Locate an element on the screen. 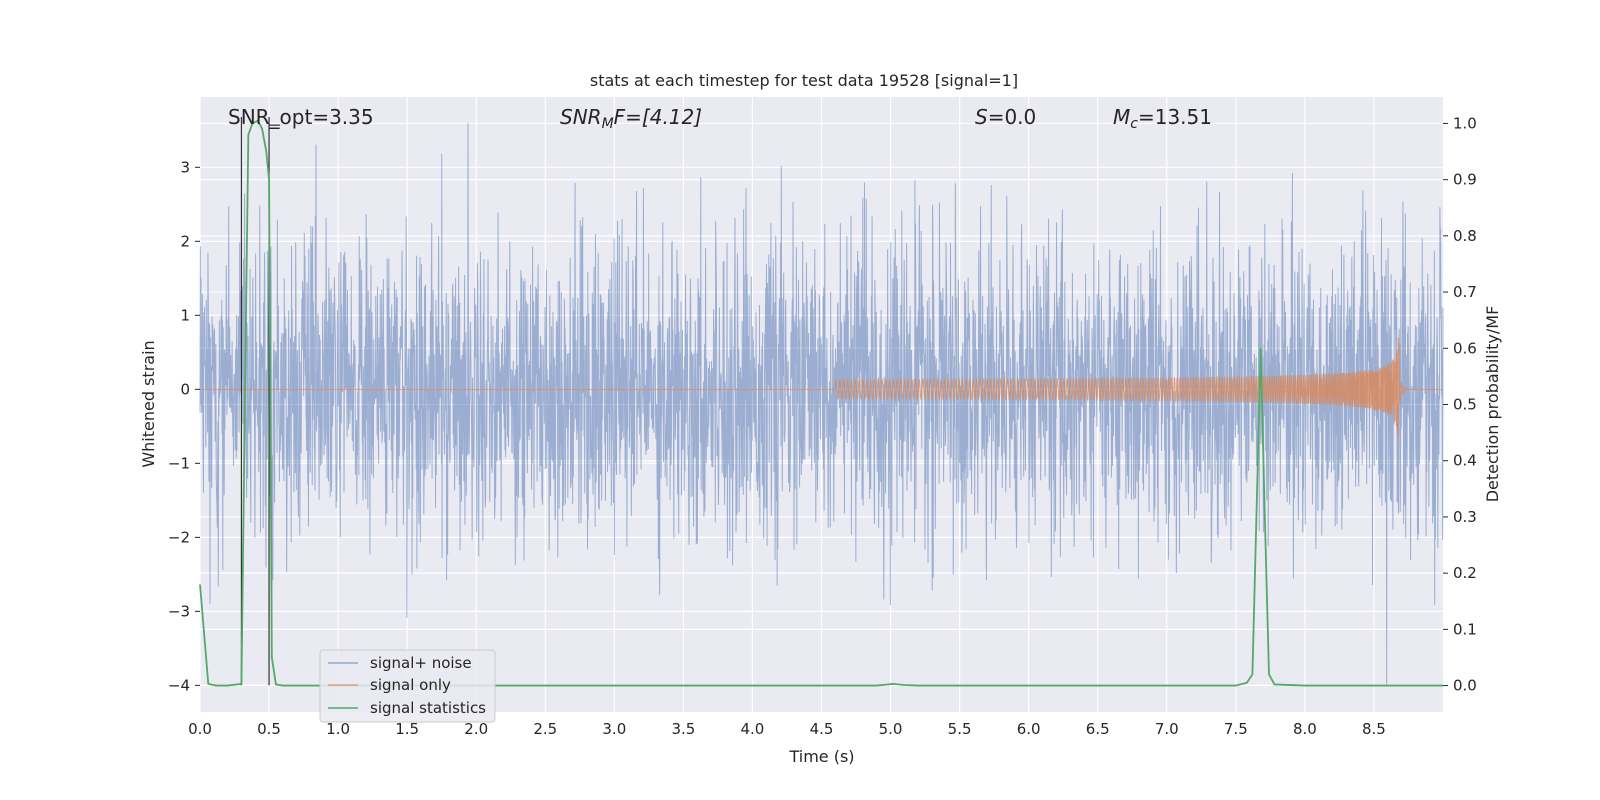  annotation-snr-mf-sub: M is located at coordinates (608, 124).